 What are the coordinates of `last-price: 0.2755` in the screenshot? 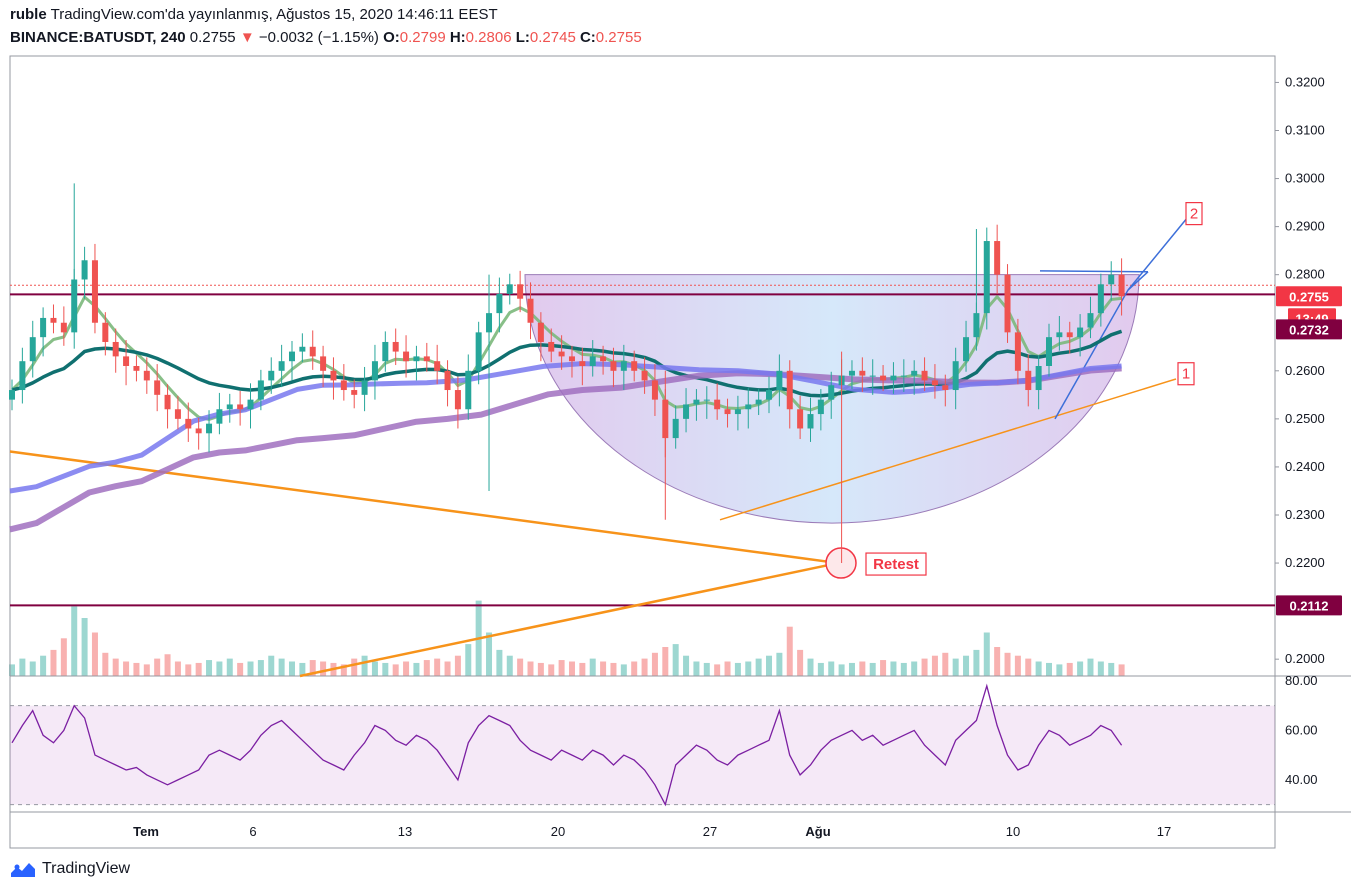 It's located at (212, 37).